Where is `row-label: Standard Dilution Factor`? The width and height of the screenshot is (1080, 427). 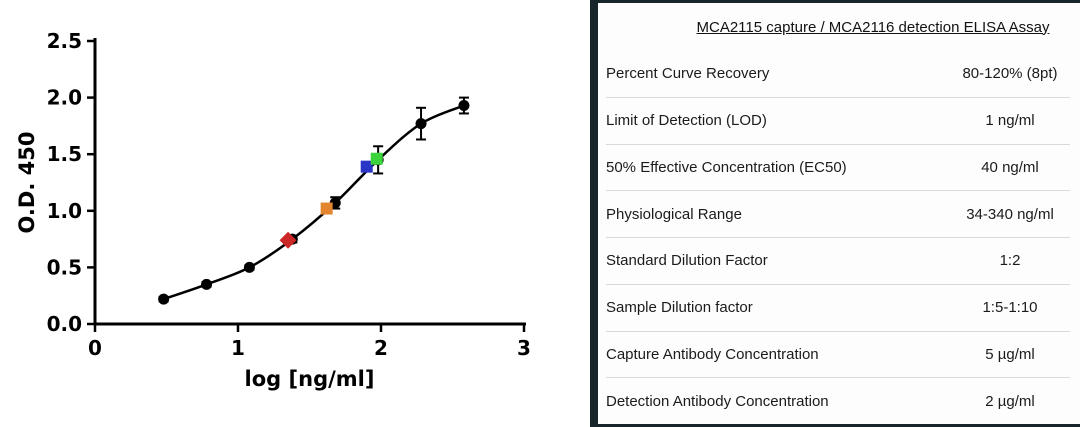 row-label: Standard Dilution Factor is located at coordinates (687, 261).